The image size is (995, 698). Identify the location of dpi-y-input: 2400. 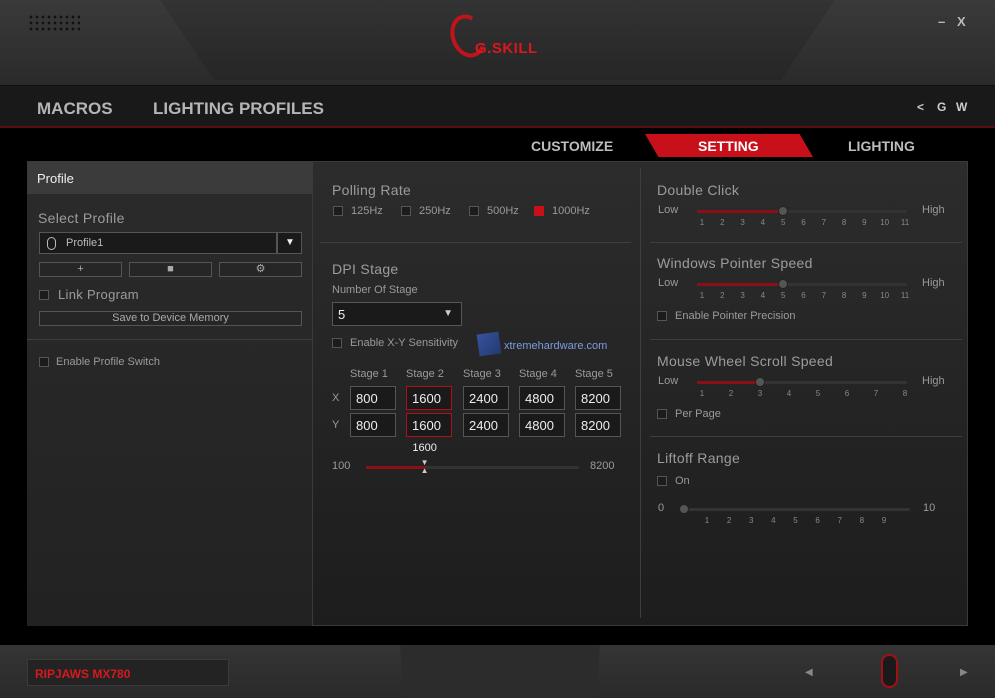
(486, 425).